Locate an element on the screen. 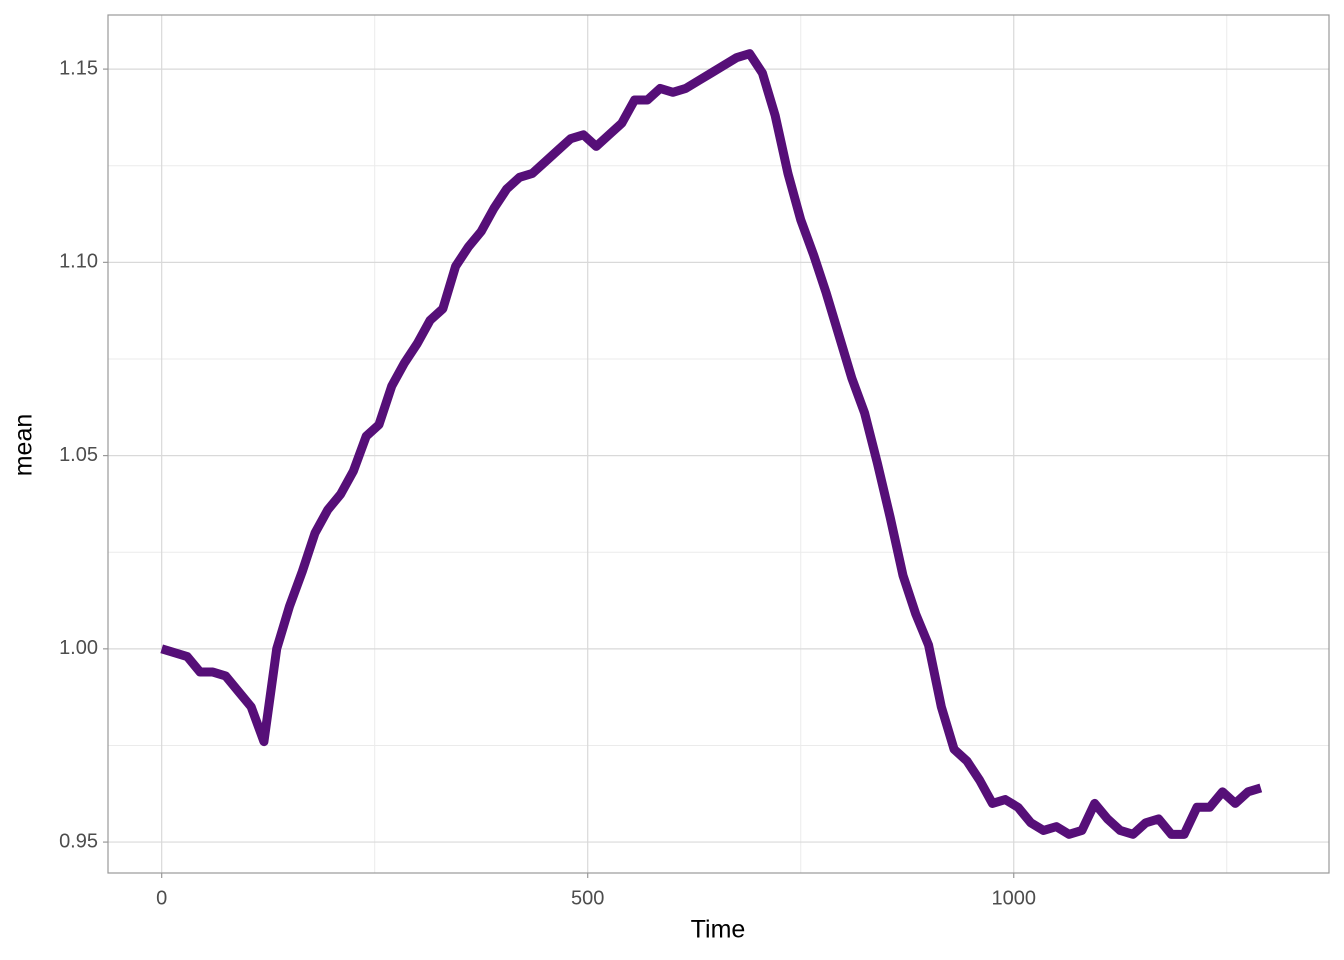 This screenshot has width=1344, height=960. y-tick-label: 1.15 is located at coordinates (78, 68).